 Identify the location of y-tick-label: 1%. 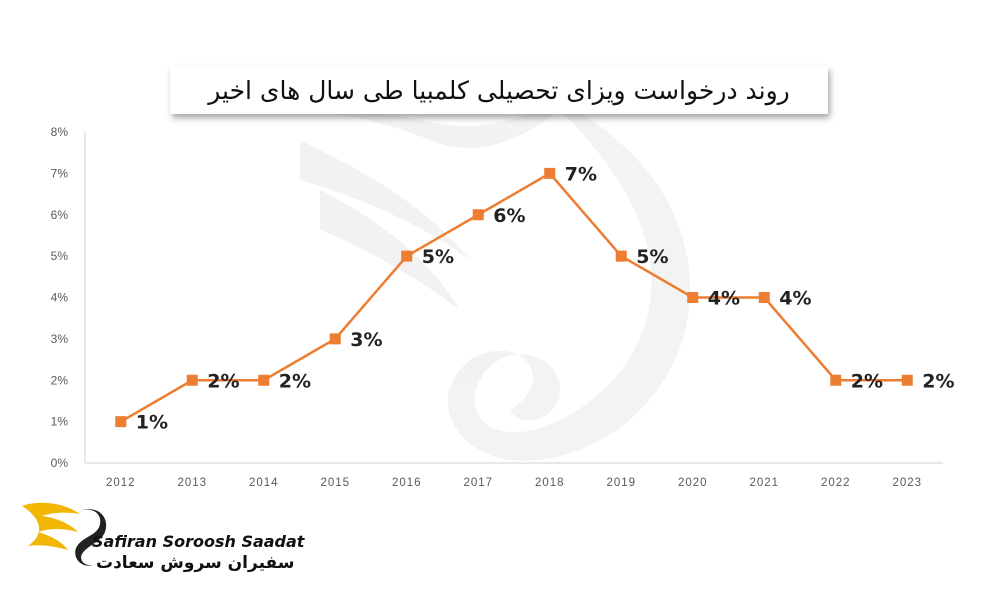
(60, 422).